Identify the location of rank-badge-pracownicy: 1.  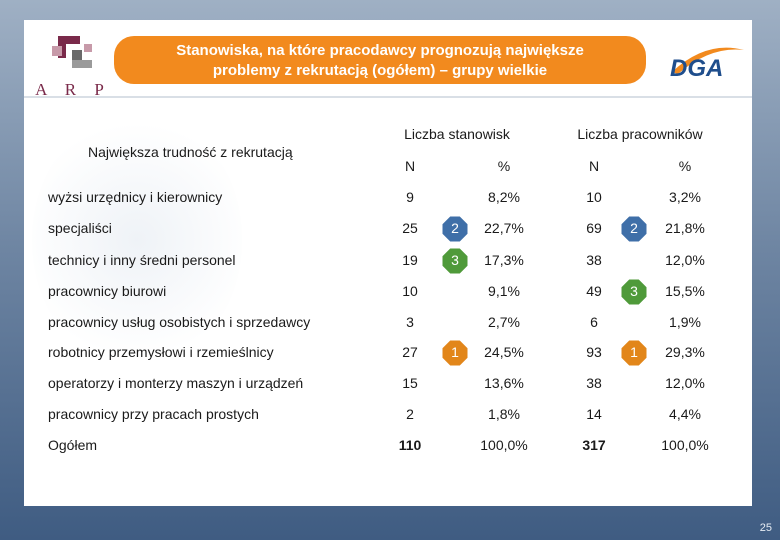
(634, 353).